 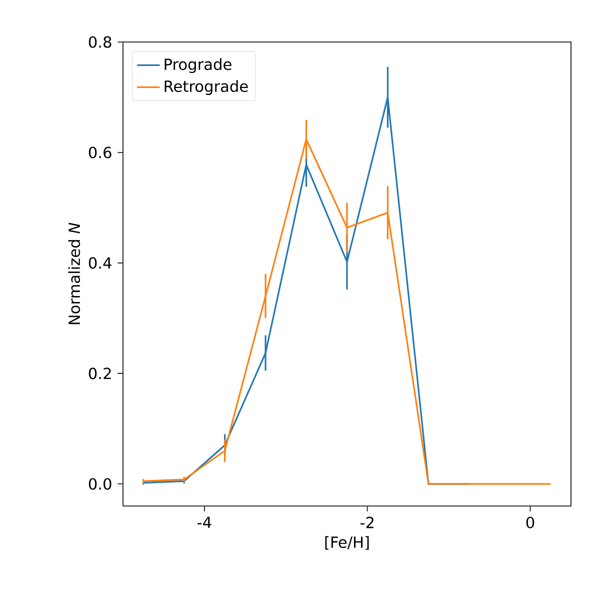 I want to click on legend-label: Retrograde, so click(x=206, y=88).